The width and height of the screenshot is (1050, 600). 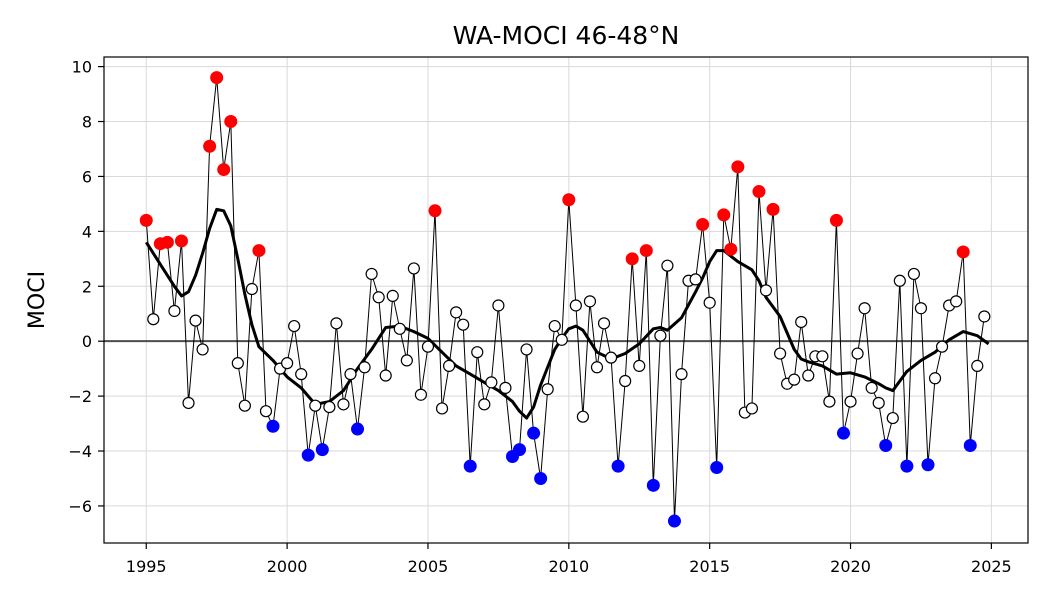 I want to click on y-axis-label: MOCI, so click(x=37, y=300).